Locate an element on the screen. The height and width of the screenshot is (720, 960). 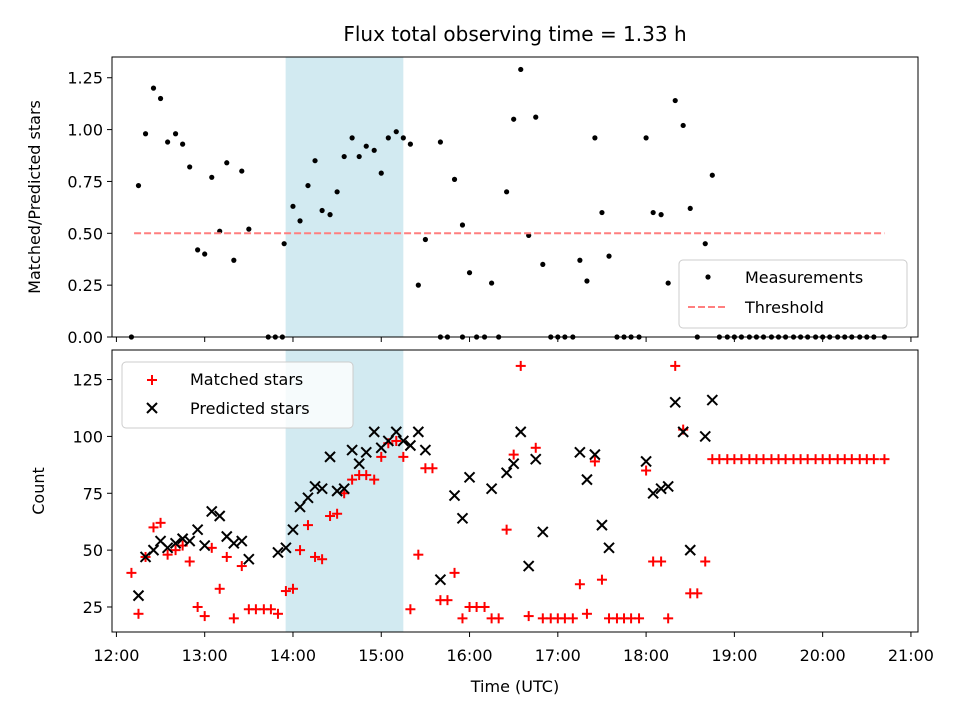
legend-marker-measurements is located at coordinates (708, 277).